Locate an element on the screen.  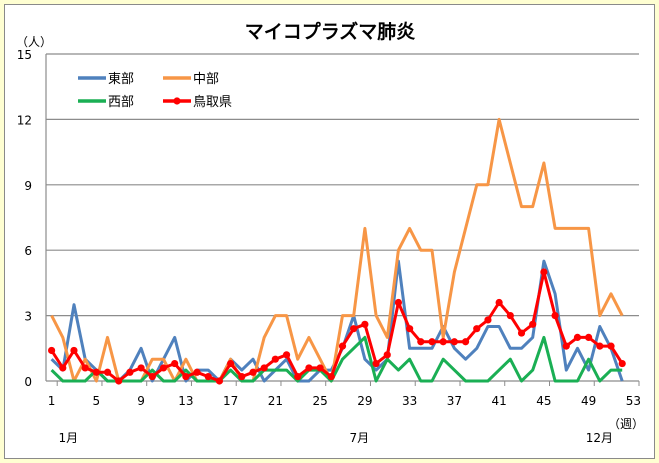
y-tick-label: 9 is located at coordinates (28, 186).